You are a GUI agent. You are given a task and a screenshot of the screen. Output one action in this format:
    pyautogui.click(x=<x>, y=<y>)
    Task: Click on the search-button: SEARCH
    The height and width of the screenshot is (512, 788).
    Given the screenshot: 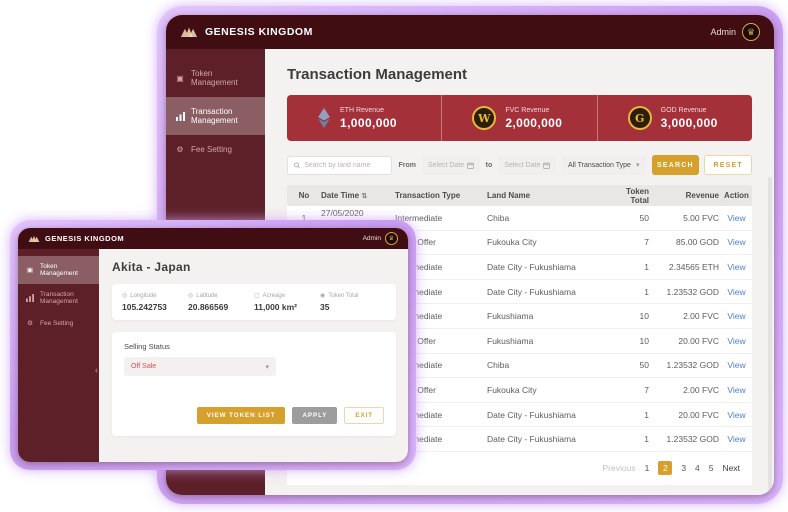 What is the action you would take?
    pyautogui.click(x=675, y=165)
    